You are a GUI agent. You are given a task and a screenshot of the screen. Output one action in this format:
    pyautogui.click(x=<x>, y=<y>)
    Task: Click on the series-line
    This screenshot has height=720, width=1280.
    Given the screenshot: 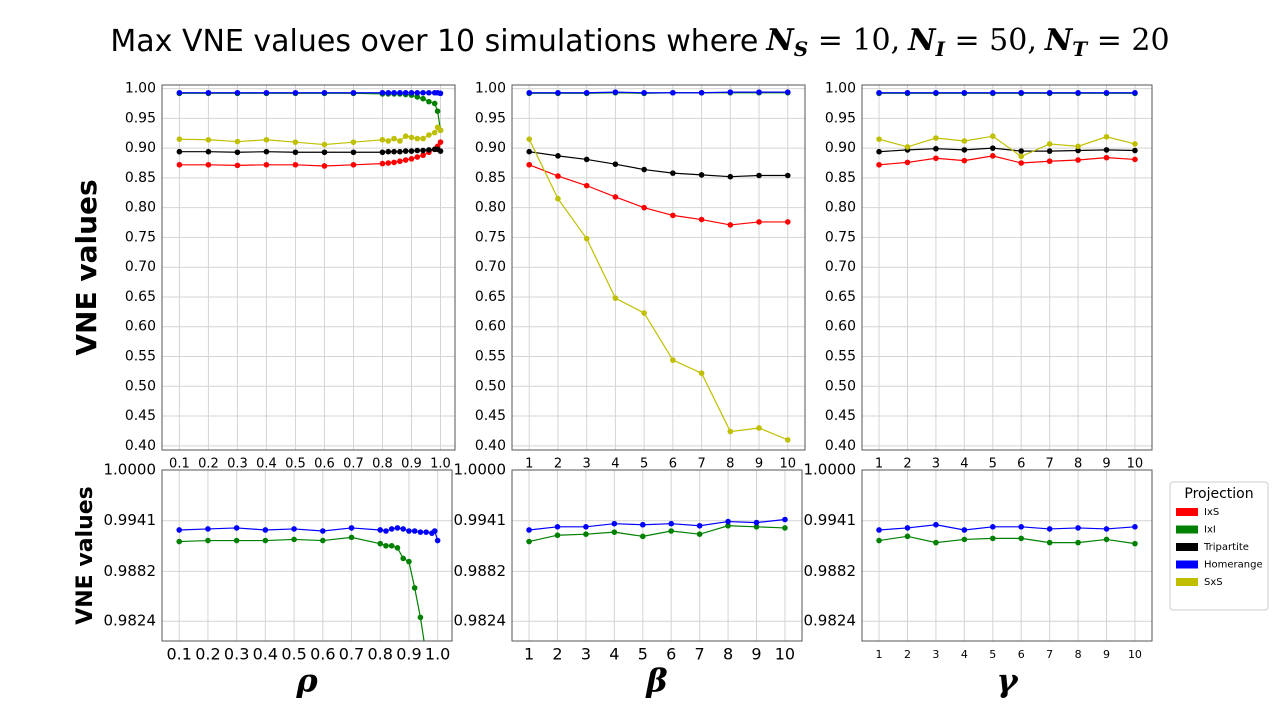 What is the action you would take?
    pyautogui.click(x=1007, y=146)
    